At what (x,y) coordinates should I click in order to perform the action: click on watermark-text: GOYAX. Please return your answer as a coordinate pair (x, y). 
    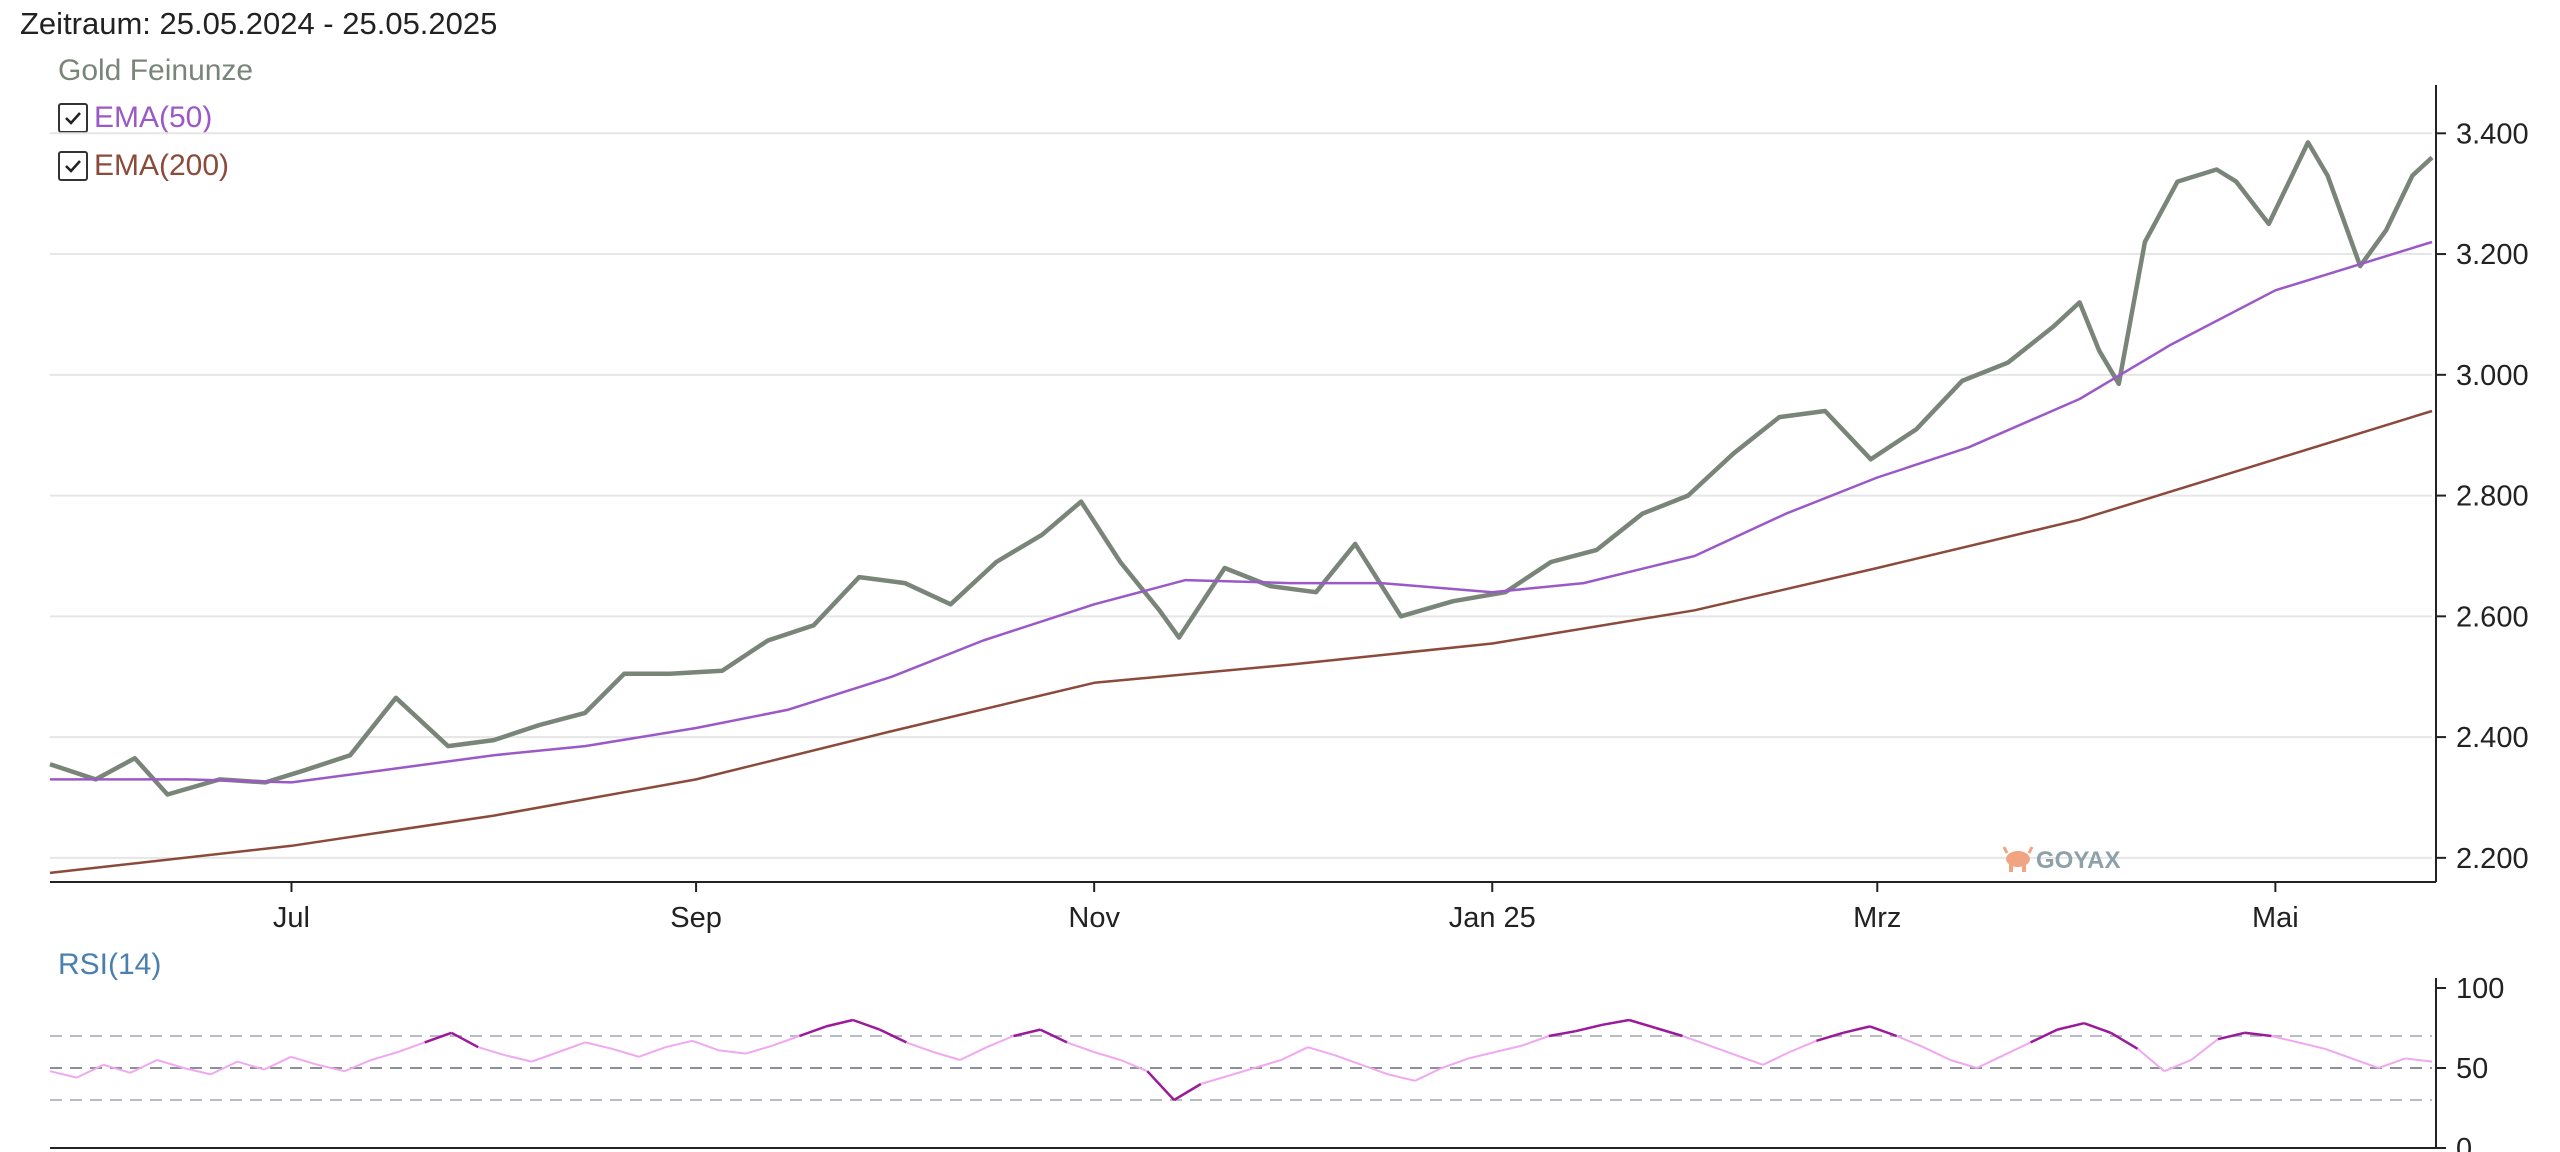
    Looking at the image, I should click on (2078, 860).